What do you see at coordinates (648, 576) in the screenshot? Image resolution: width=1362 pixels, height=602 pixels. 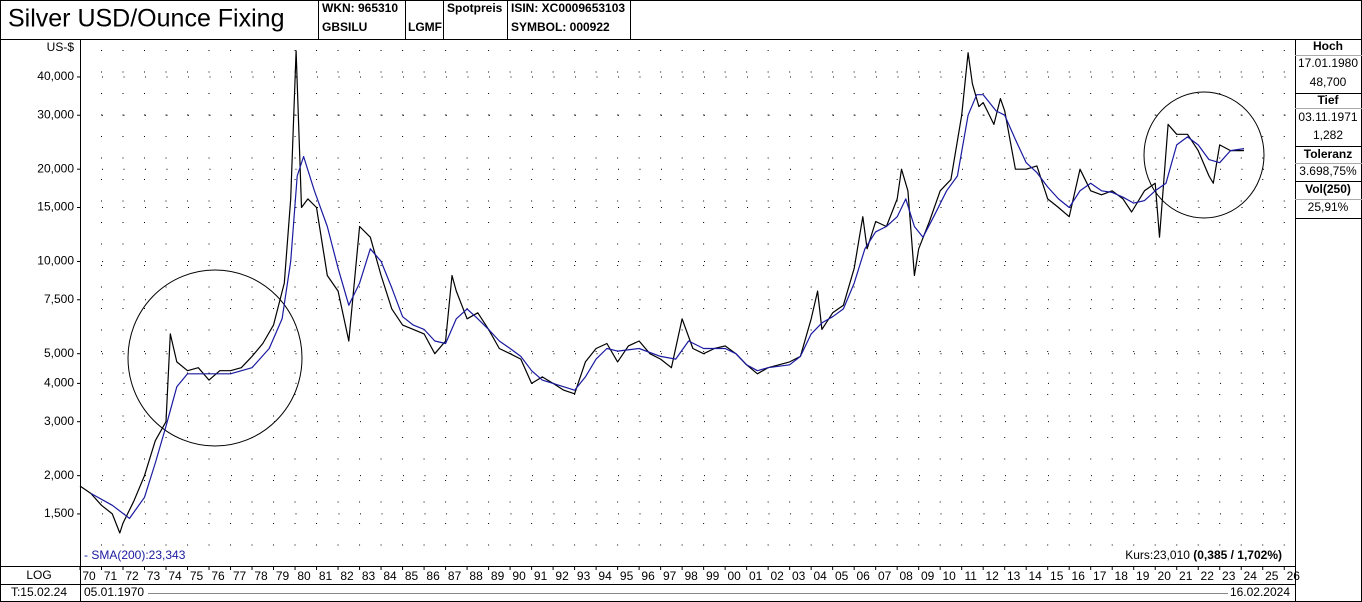 I see `x-tick-label: 96` at bounding box center [648, 576].